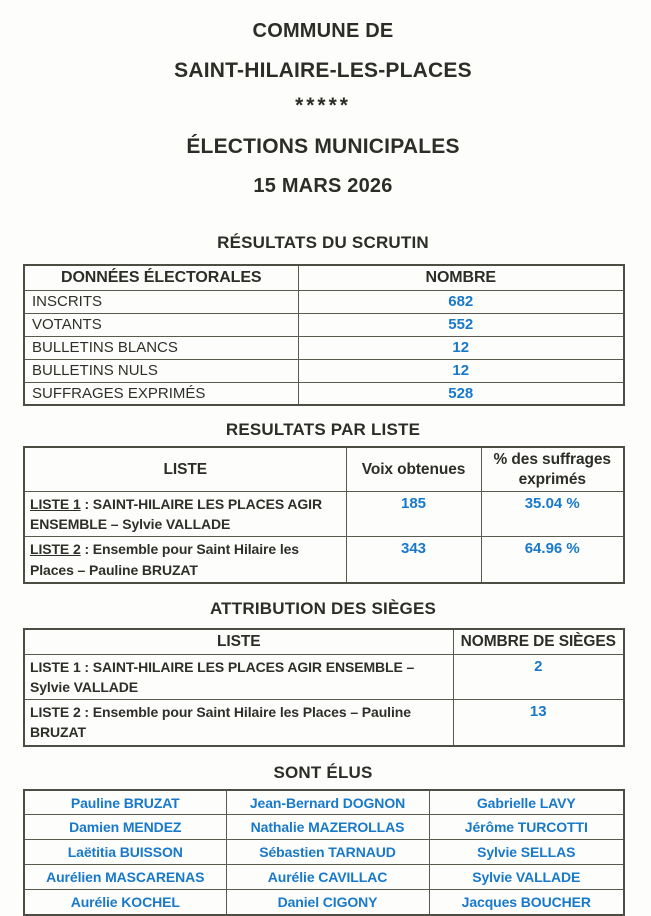 The image size is (651, 916). I want to click on elu-name: Nathalie MAZEROLLAS, so click(327, 827).